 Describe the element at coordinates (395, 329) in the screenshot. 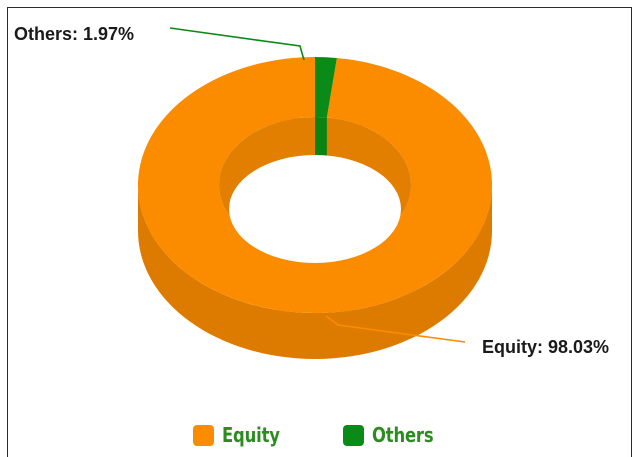

I see `leader-line-equity` at that location.